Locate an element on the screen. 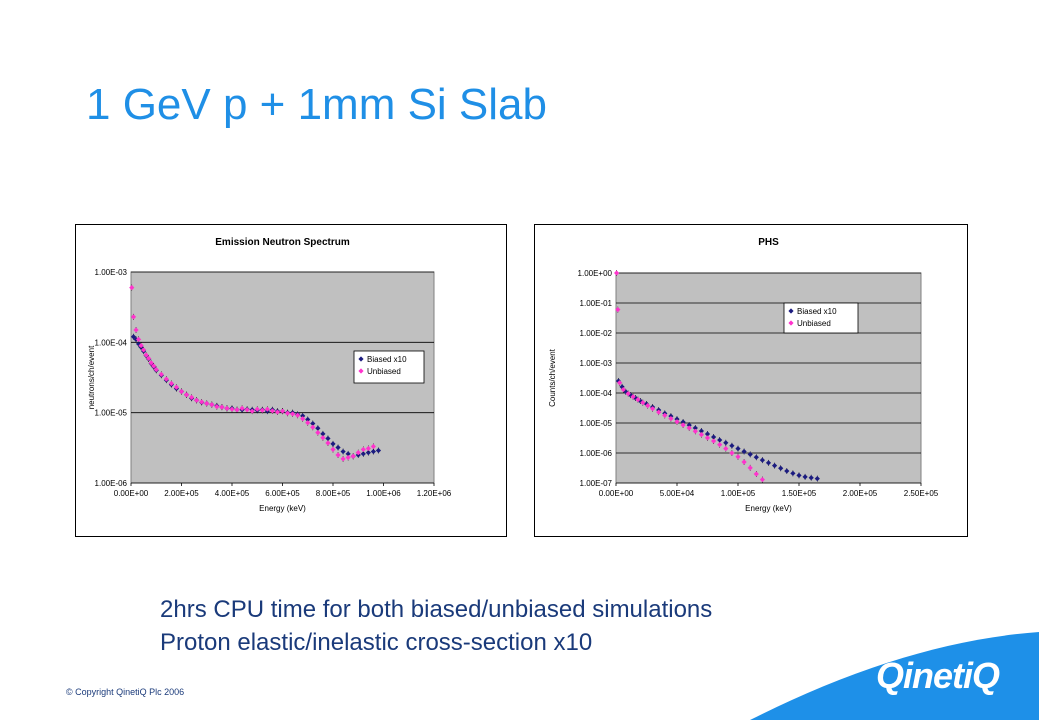 Image resolution: width=1039 pixels, height=720 pixels. copyright-text: © Copyright QinetiQ Plc 2006 is located at coordinates (125, 692).